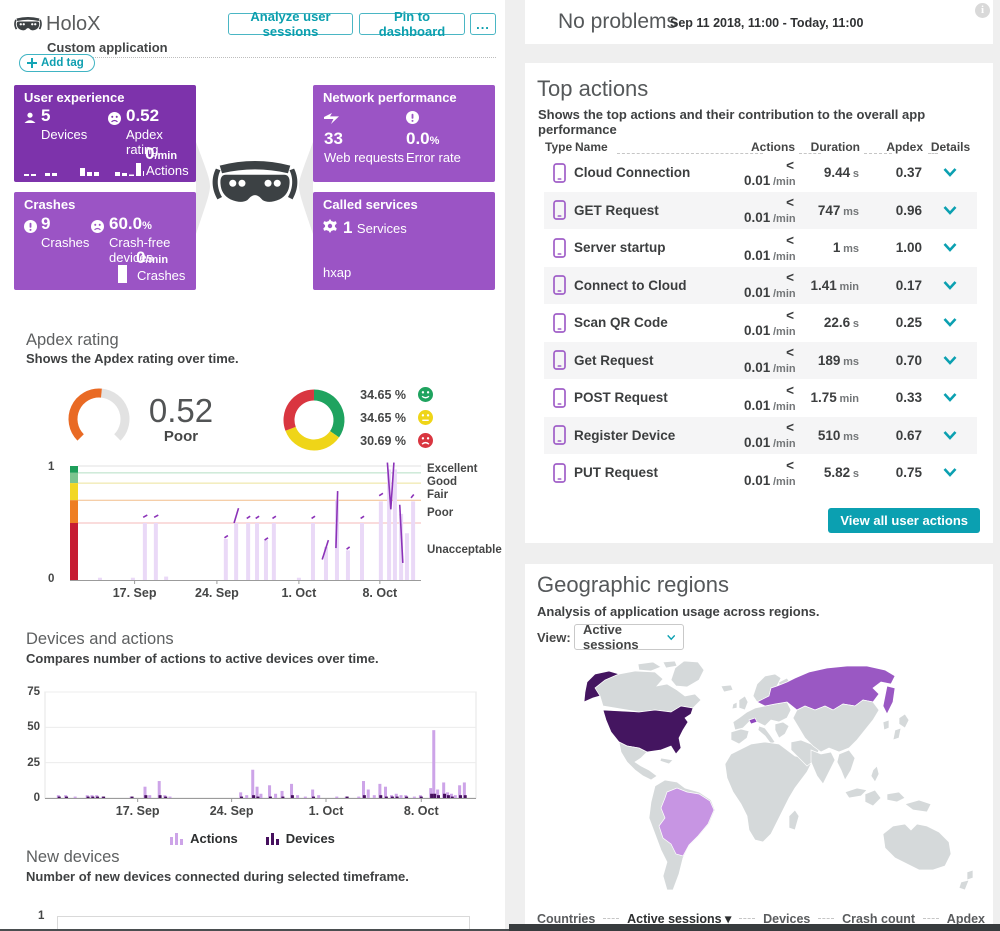 The height and width of the screenshot is (931, 1000). I want to click on leader-line, so click(931, 918).